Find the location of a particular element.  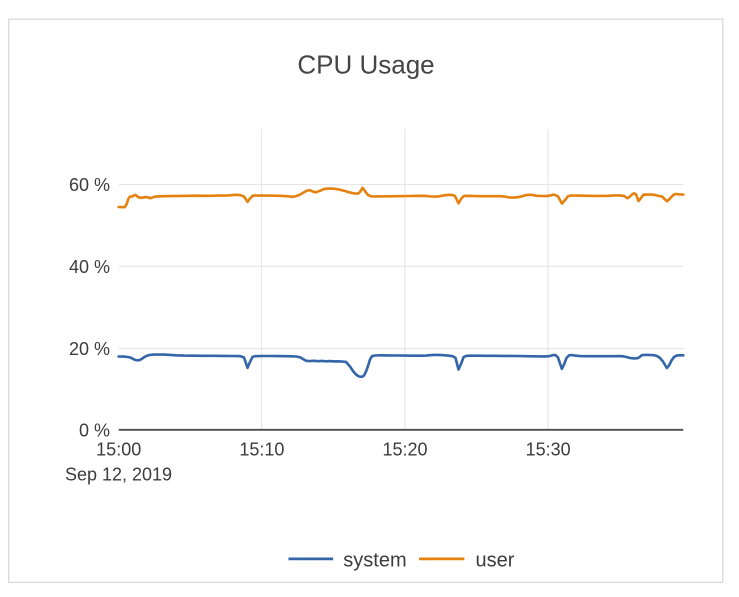

svg-text: 60 % is located at coordinates (89, 185).